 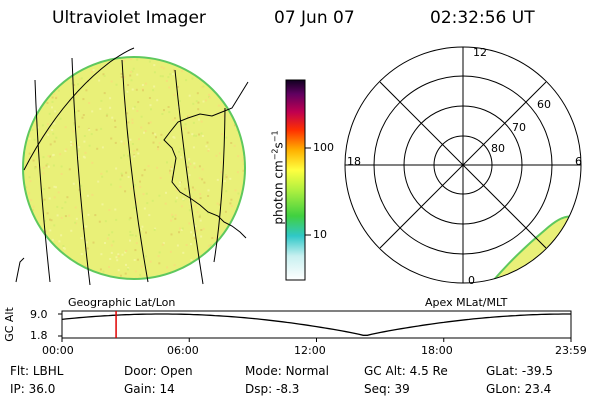 What do you see at coordinates (571, 350) in the screenshot?
I see `xtick-2359: 23:59` at bounding box center [571, 350].